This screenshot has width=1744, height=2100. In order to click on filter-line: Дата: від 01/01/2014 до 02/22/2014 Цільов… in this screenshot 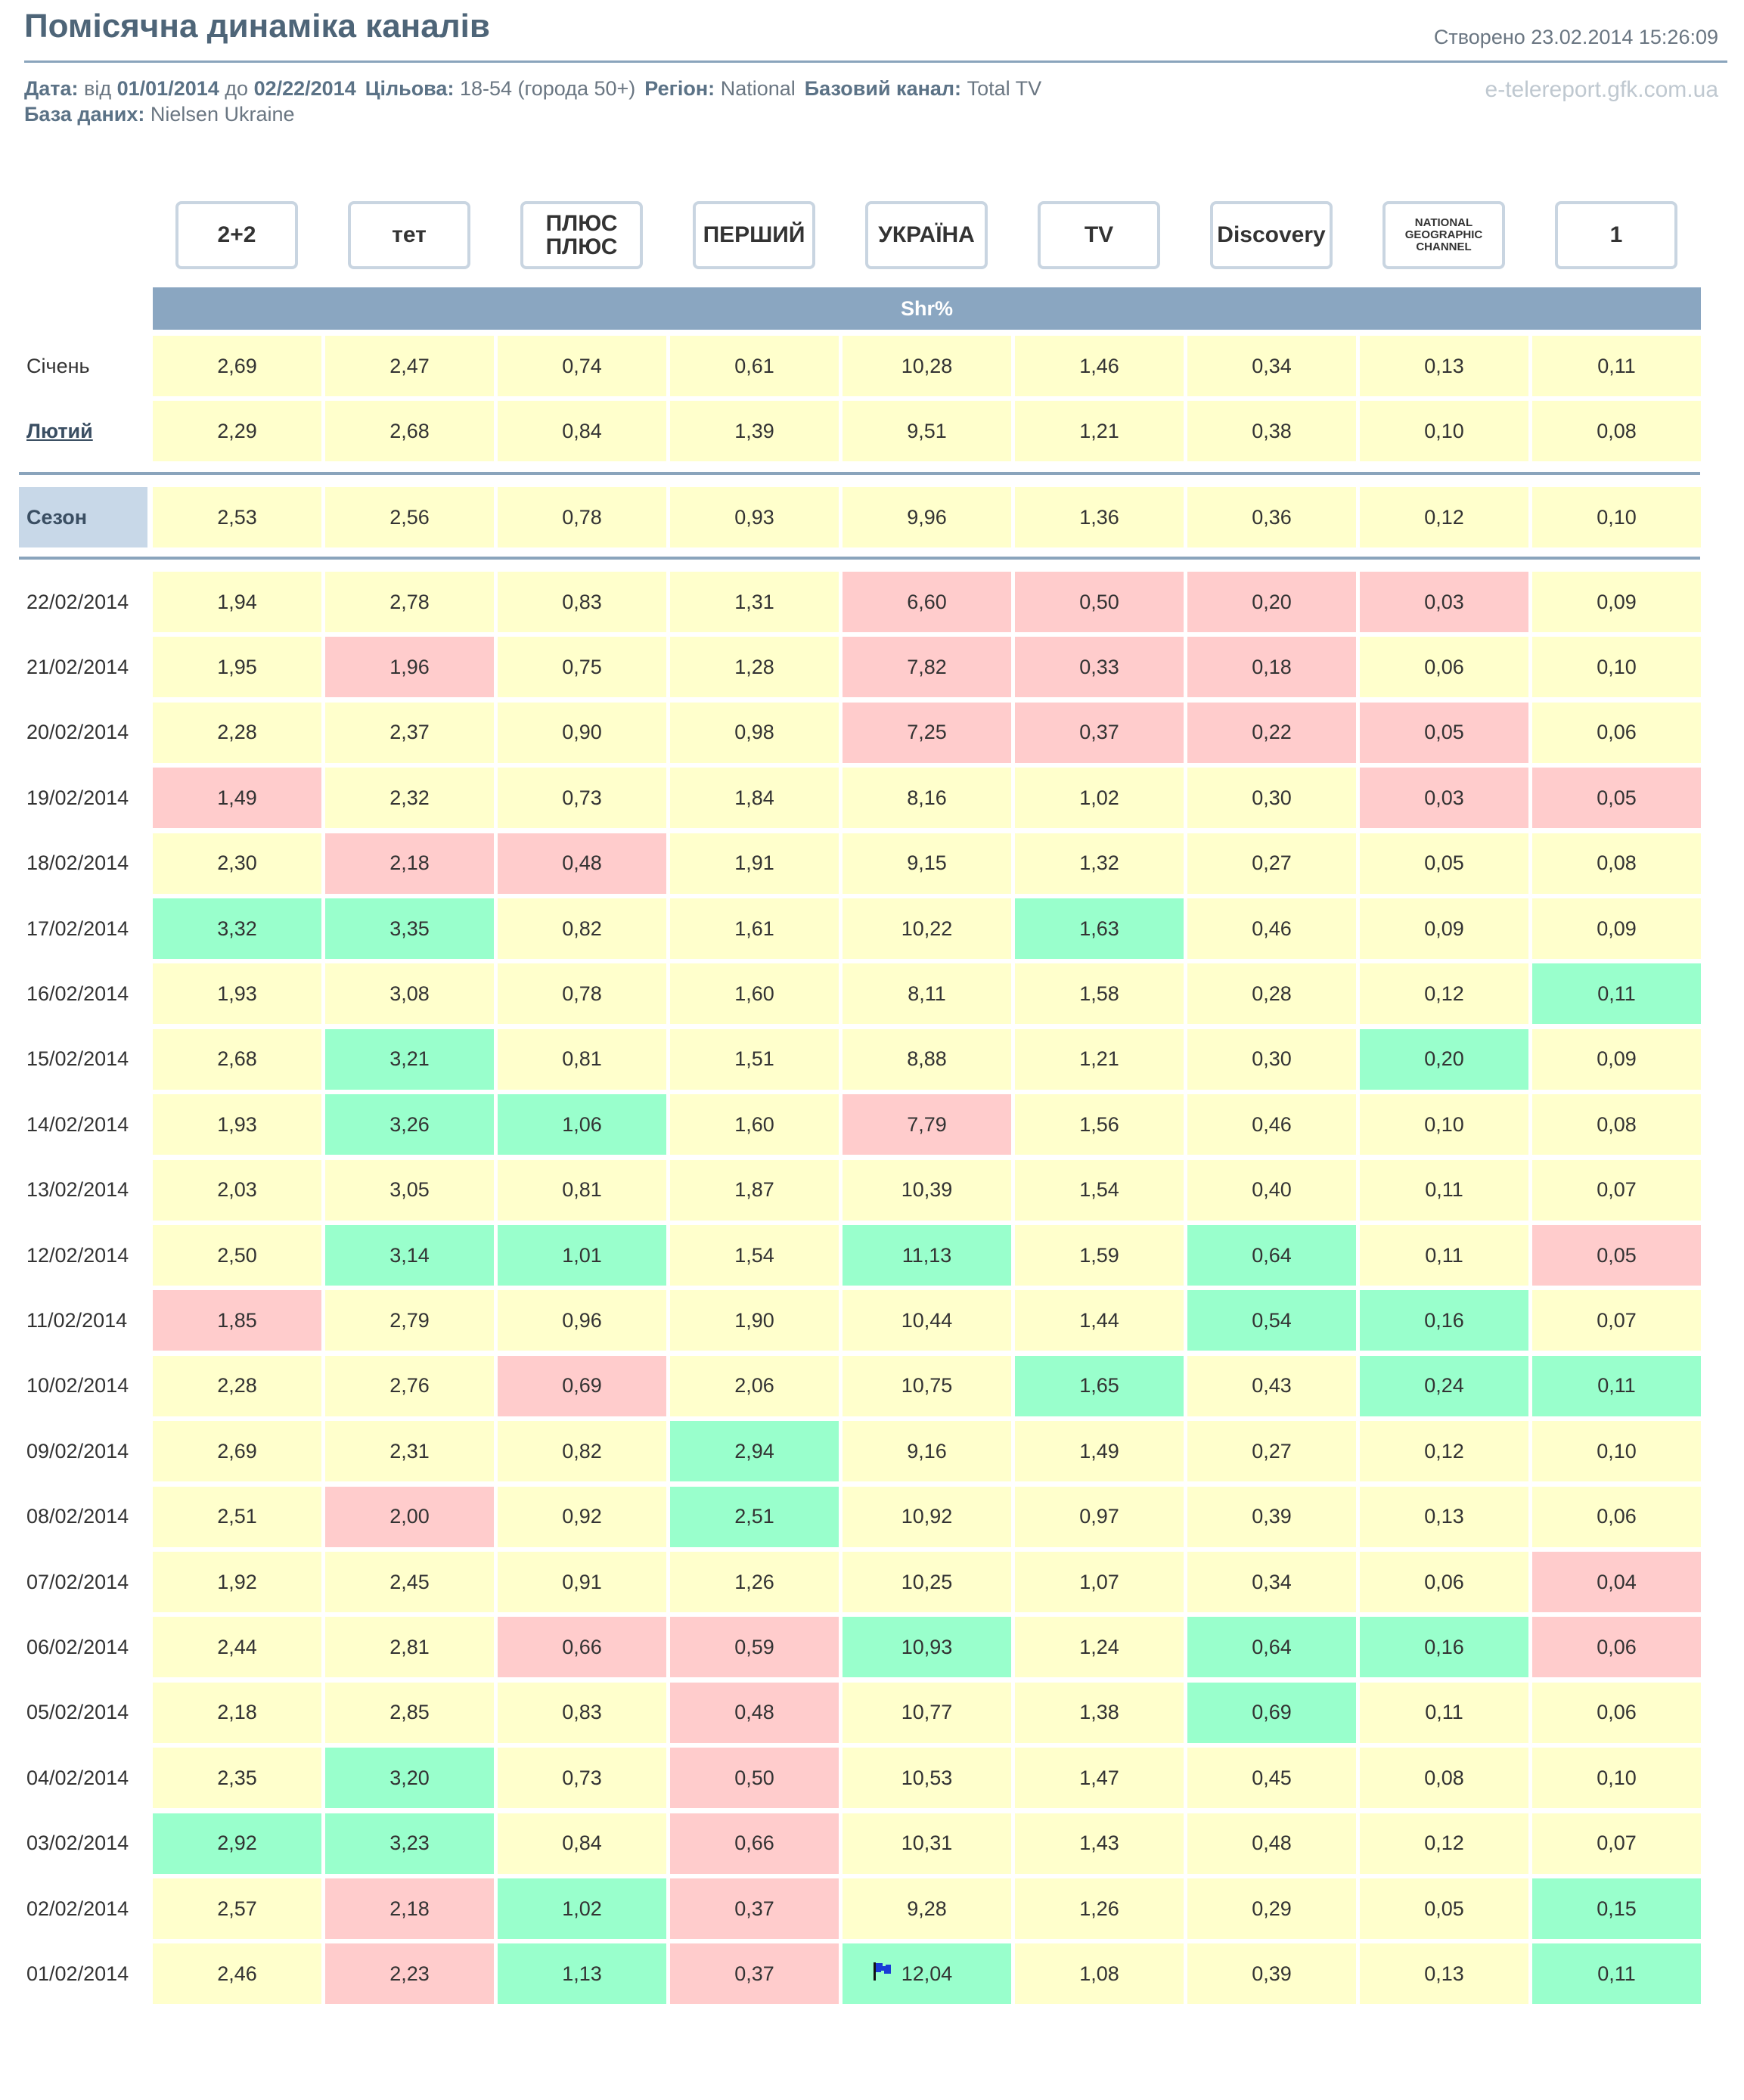, I will do `click(537, 89)`.